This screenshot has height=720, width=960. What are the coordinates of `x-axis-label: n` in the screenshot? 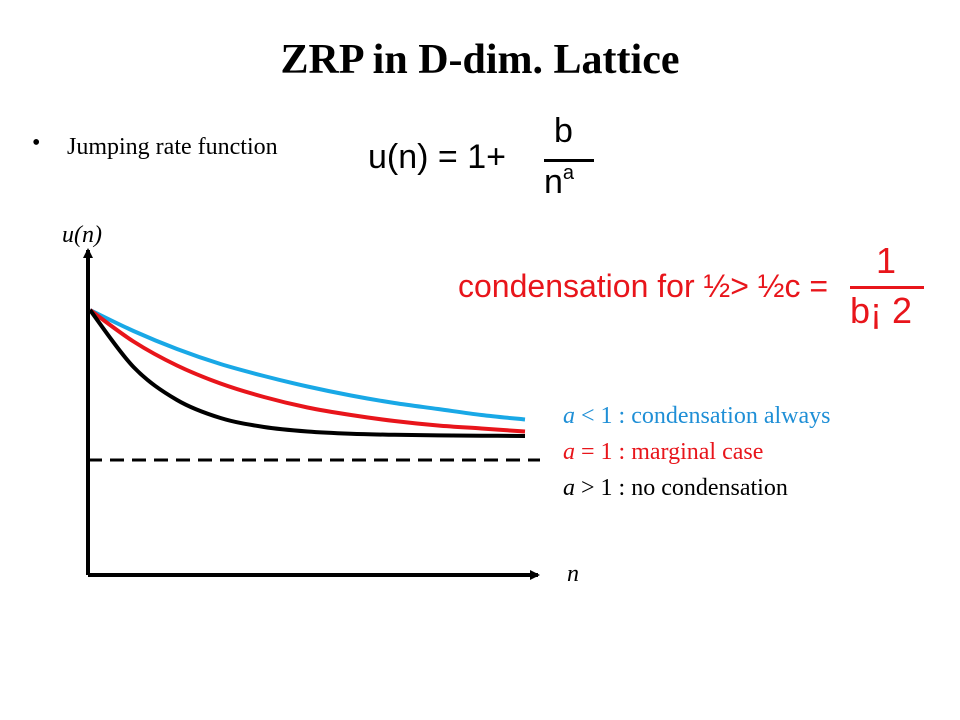 It's located at (573, 574).